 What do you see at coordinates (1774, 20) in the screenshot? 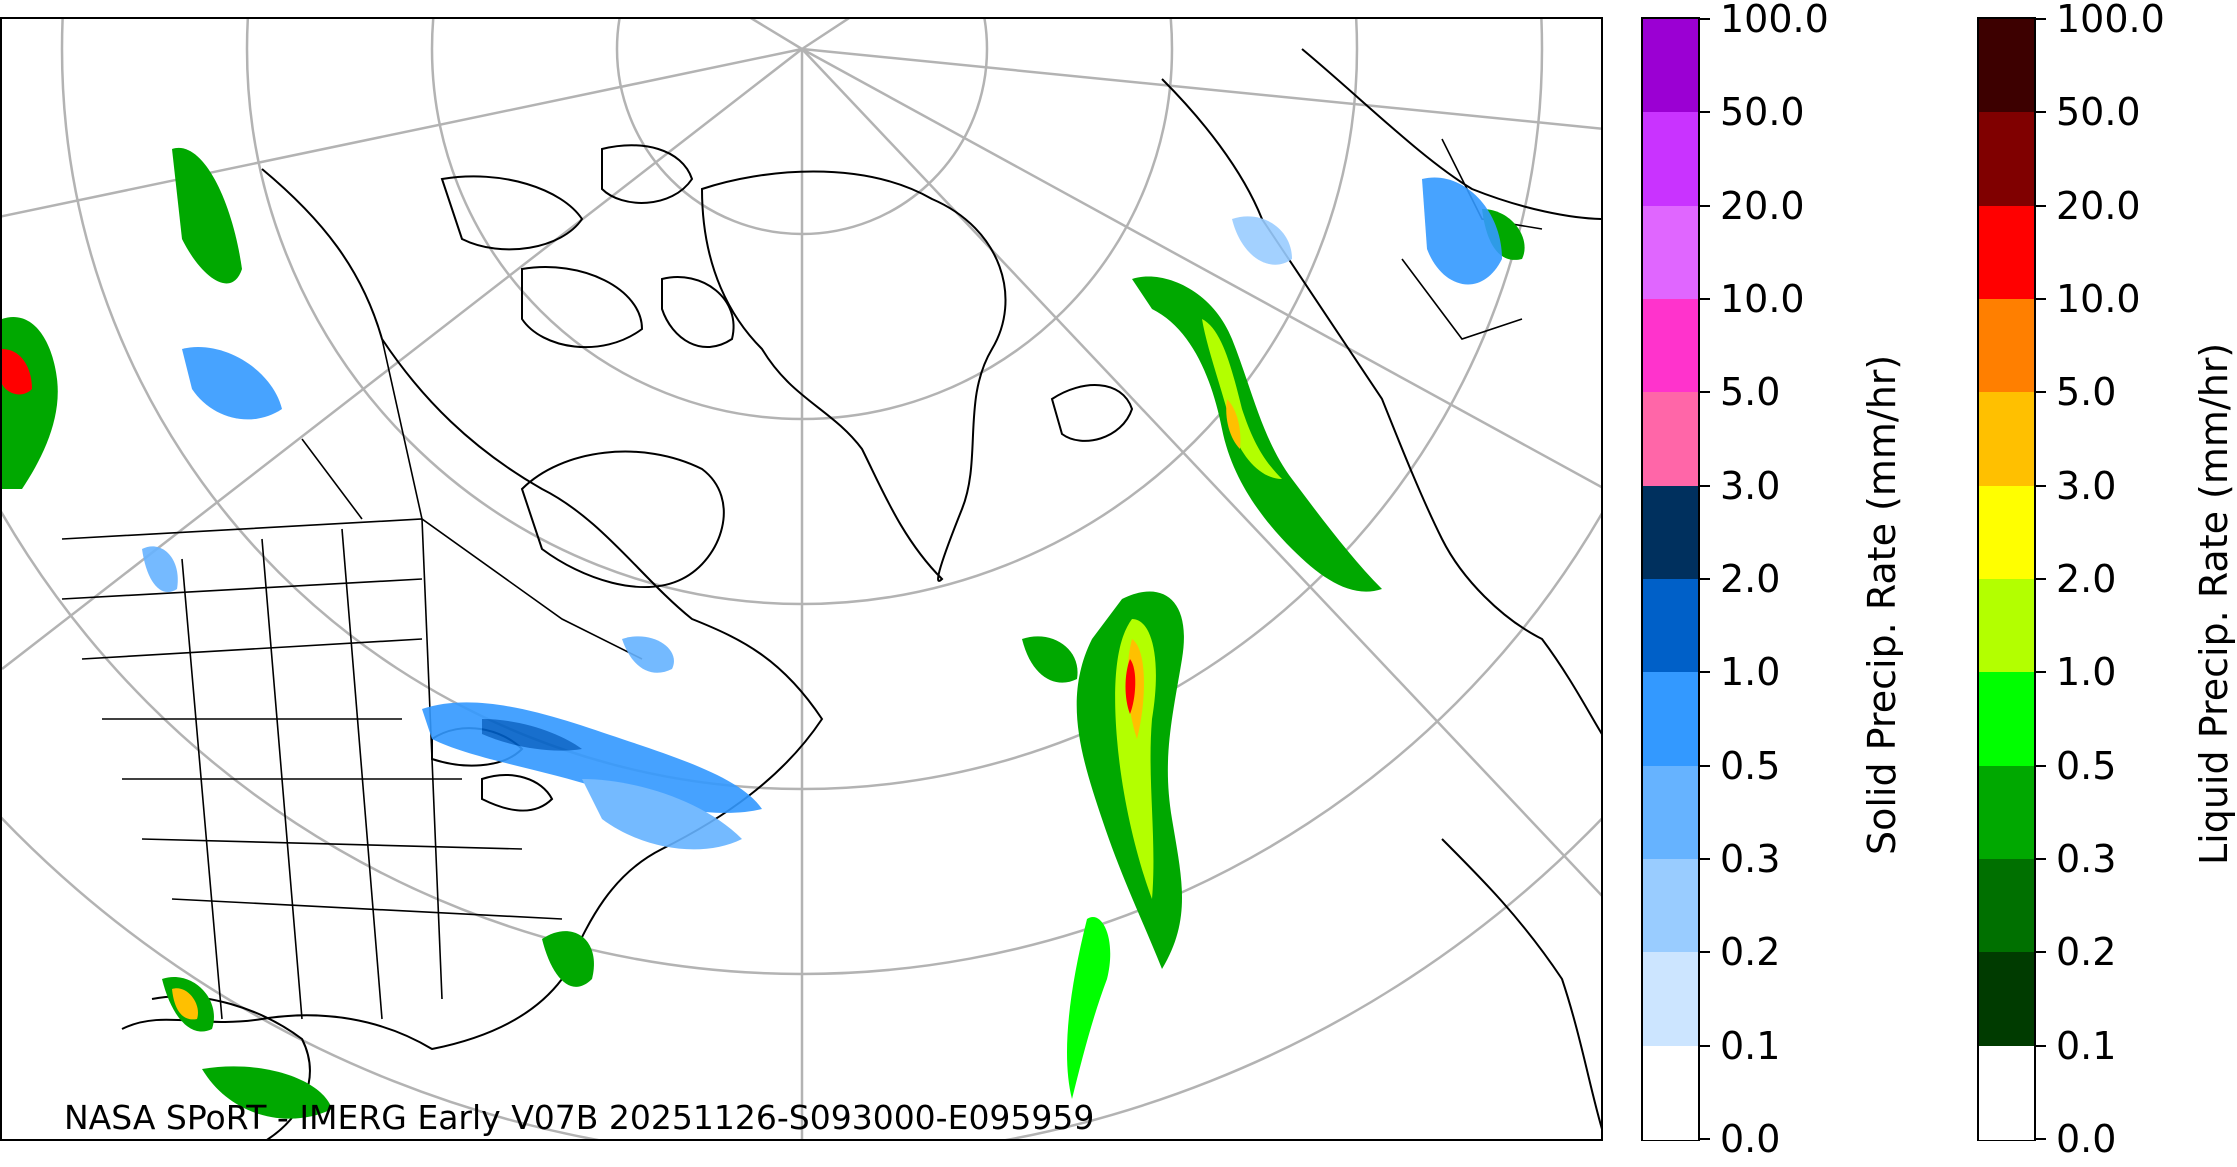
I see `solid-colorbar-tick-label: 100.0` at bounding box center [1774, 20].